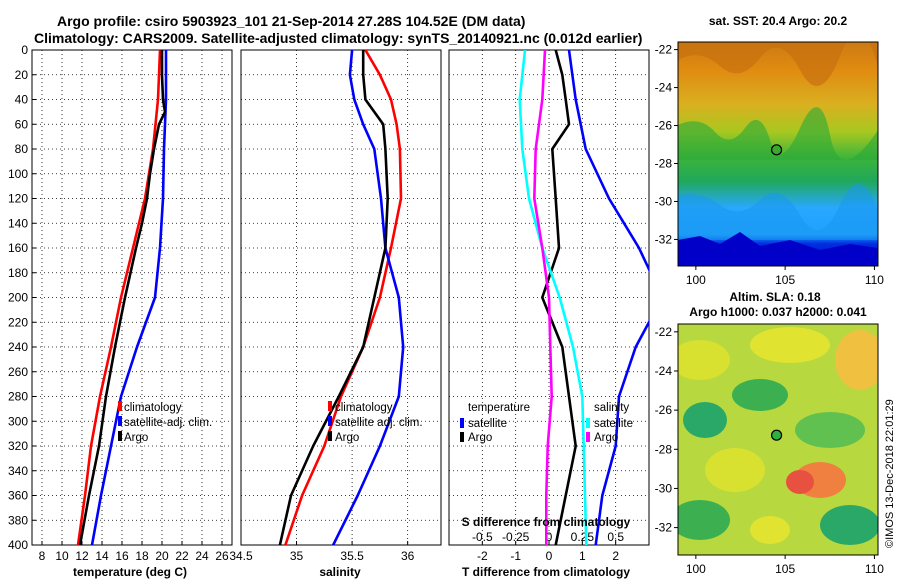 Image resolution: width=900 pixels, height=580 pixels. What do you see at coordinates (241, 556) in the screenshot?
I see `x-tick-label: 34.5` at bounding box center [241, 556].